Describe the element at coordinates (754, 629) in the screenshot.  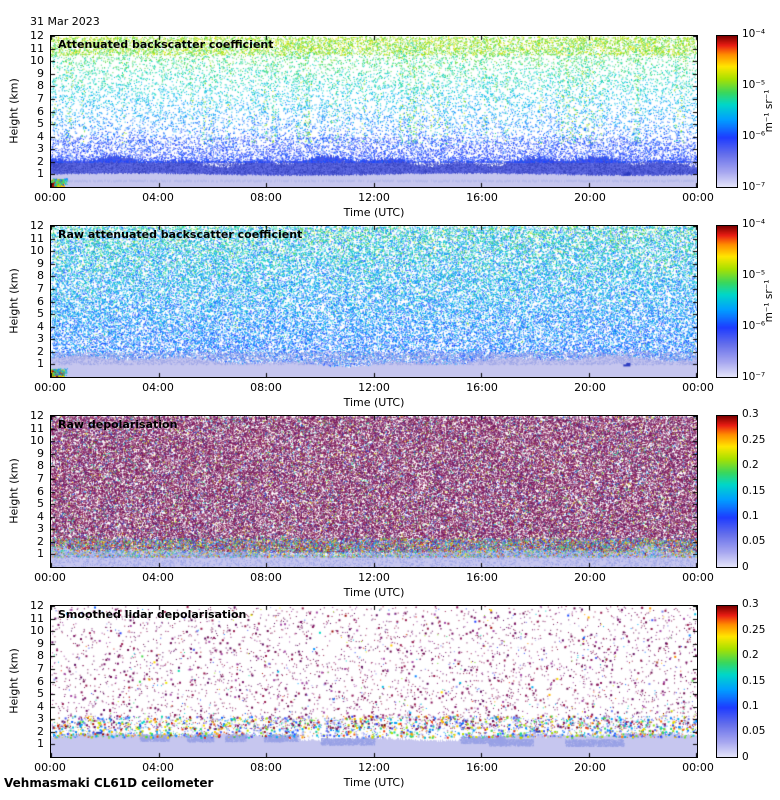
I see `colorbar-tick-label: 0.25` at that location.